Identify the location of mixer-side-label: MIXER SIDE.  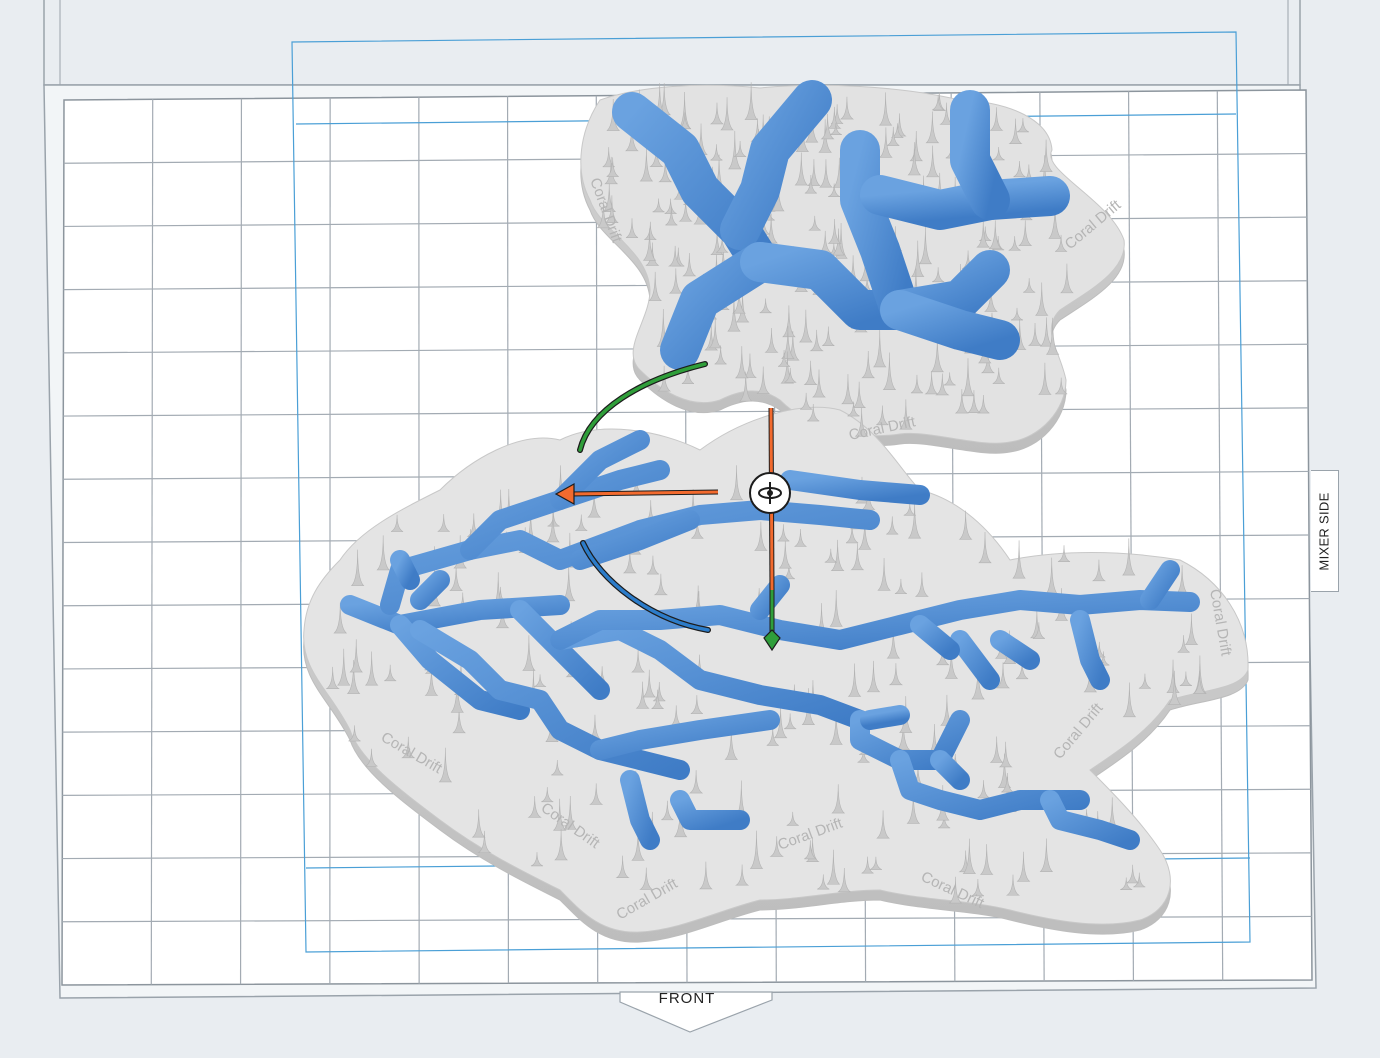
(1324, 531).